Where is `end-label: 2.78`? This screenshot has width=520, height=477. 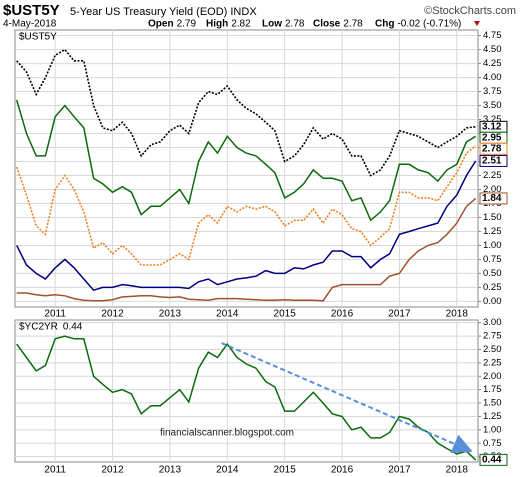 end-label: 2.78 is located at coordinates (492, 148).